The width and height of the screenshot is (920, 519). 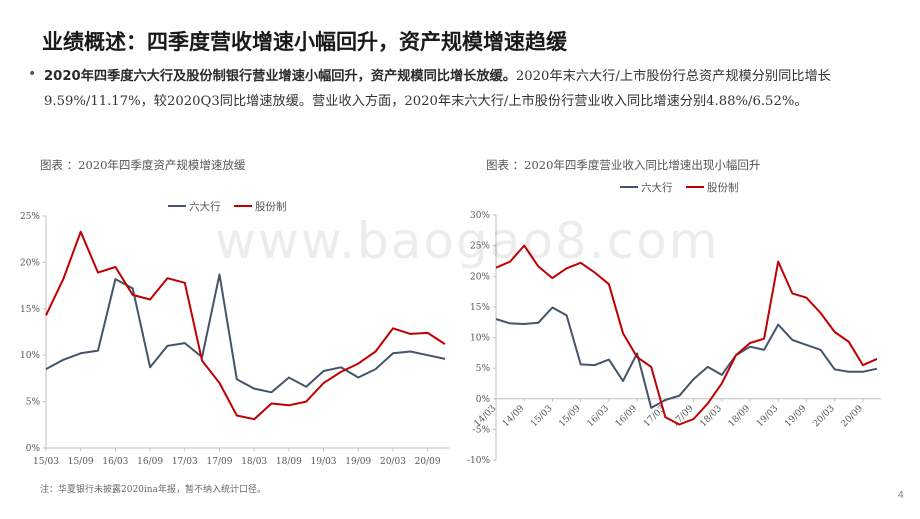 I want to click on page-title: 业绩概述：四季度营收增速小幅回升，资产规模增速趋缓, so click(x=304, y=42).